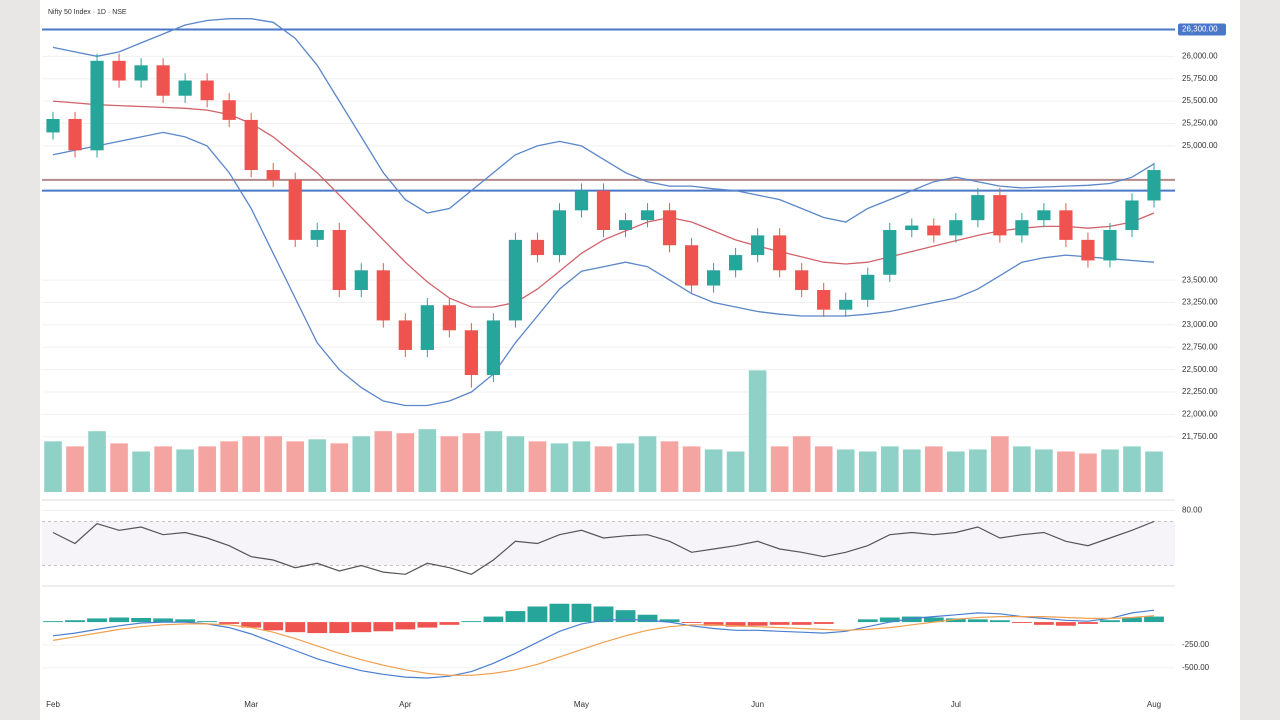  What do you see at coordinates (1200, 391) in the screenshot?
I see `y-tick-label: 22,250.00` at bounding box center [1200, 391].